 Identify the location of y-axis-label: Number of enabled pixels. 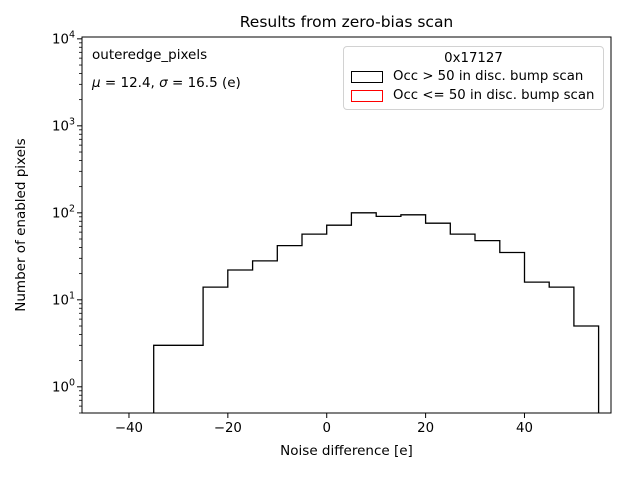
(21, 225).